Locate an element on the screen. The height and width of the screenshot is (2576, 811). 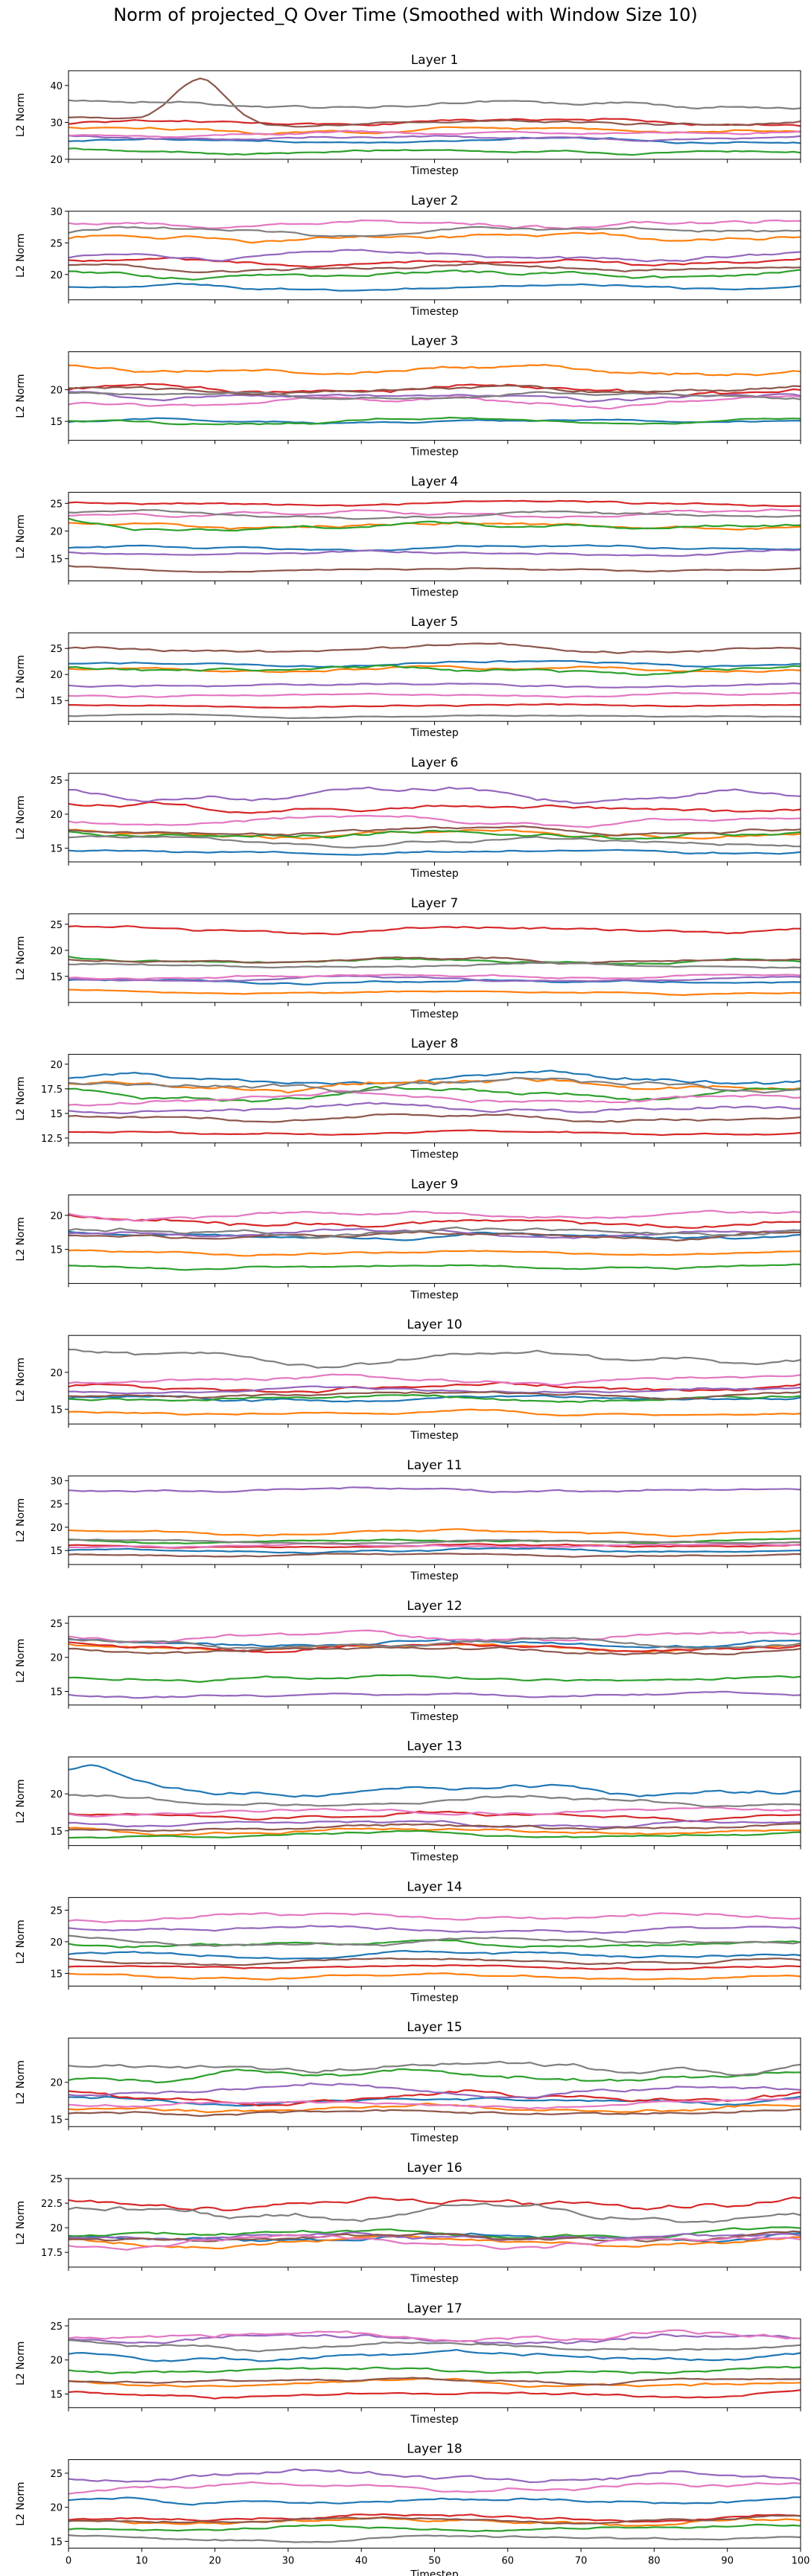
panel-title: Layer 2 is located at coordinates (435, 201).